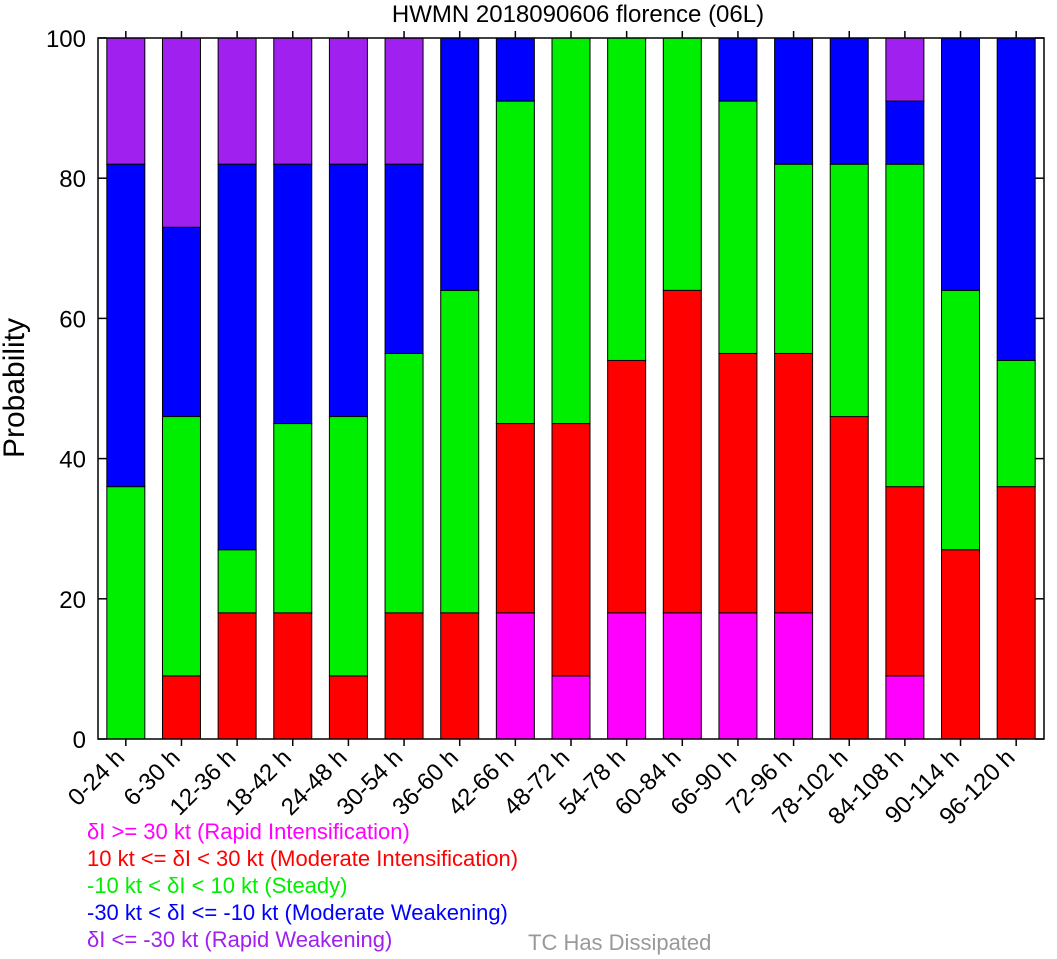 The image size is (1057, 959). Describe the element at coordinates (240, 939) in the screenshot. I see `legend-rapid-weakening: δI <= -30 kt (Rapid Weakening)` at that location.